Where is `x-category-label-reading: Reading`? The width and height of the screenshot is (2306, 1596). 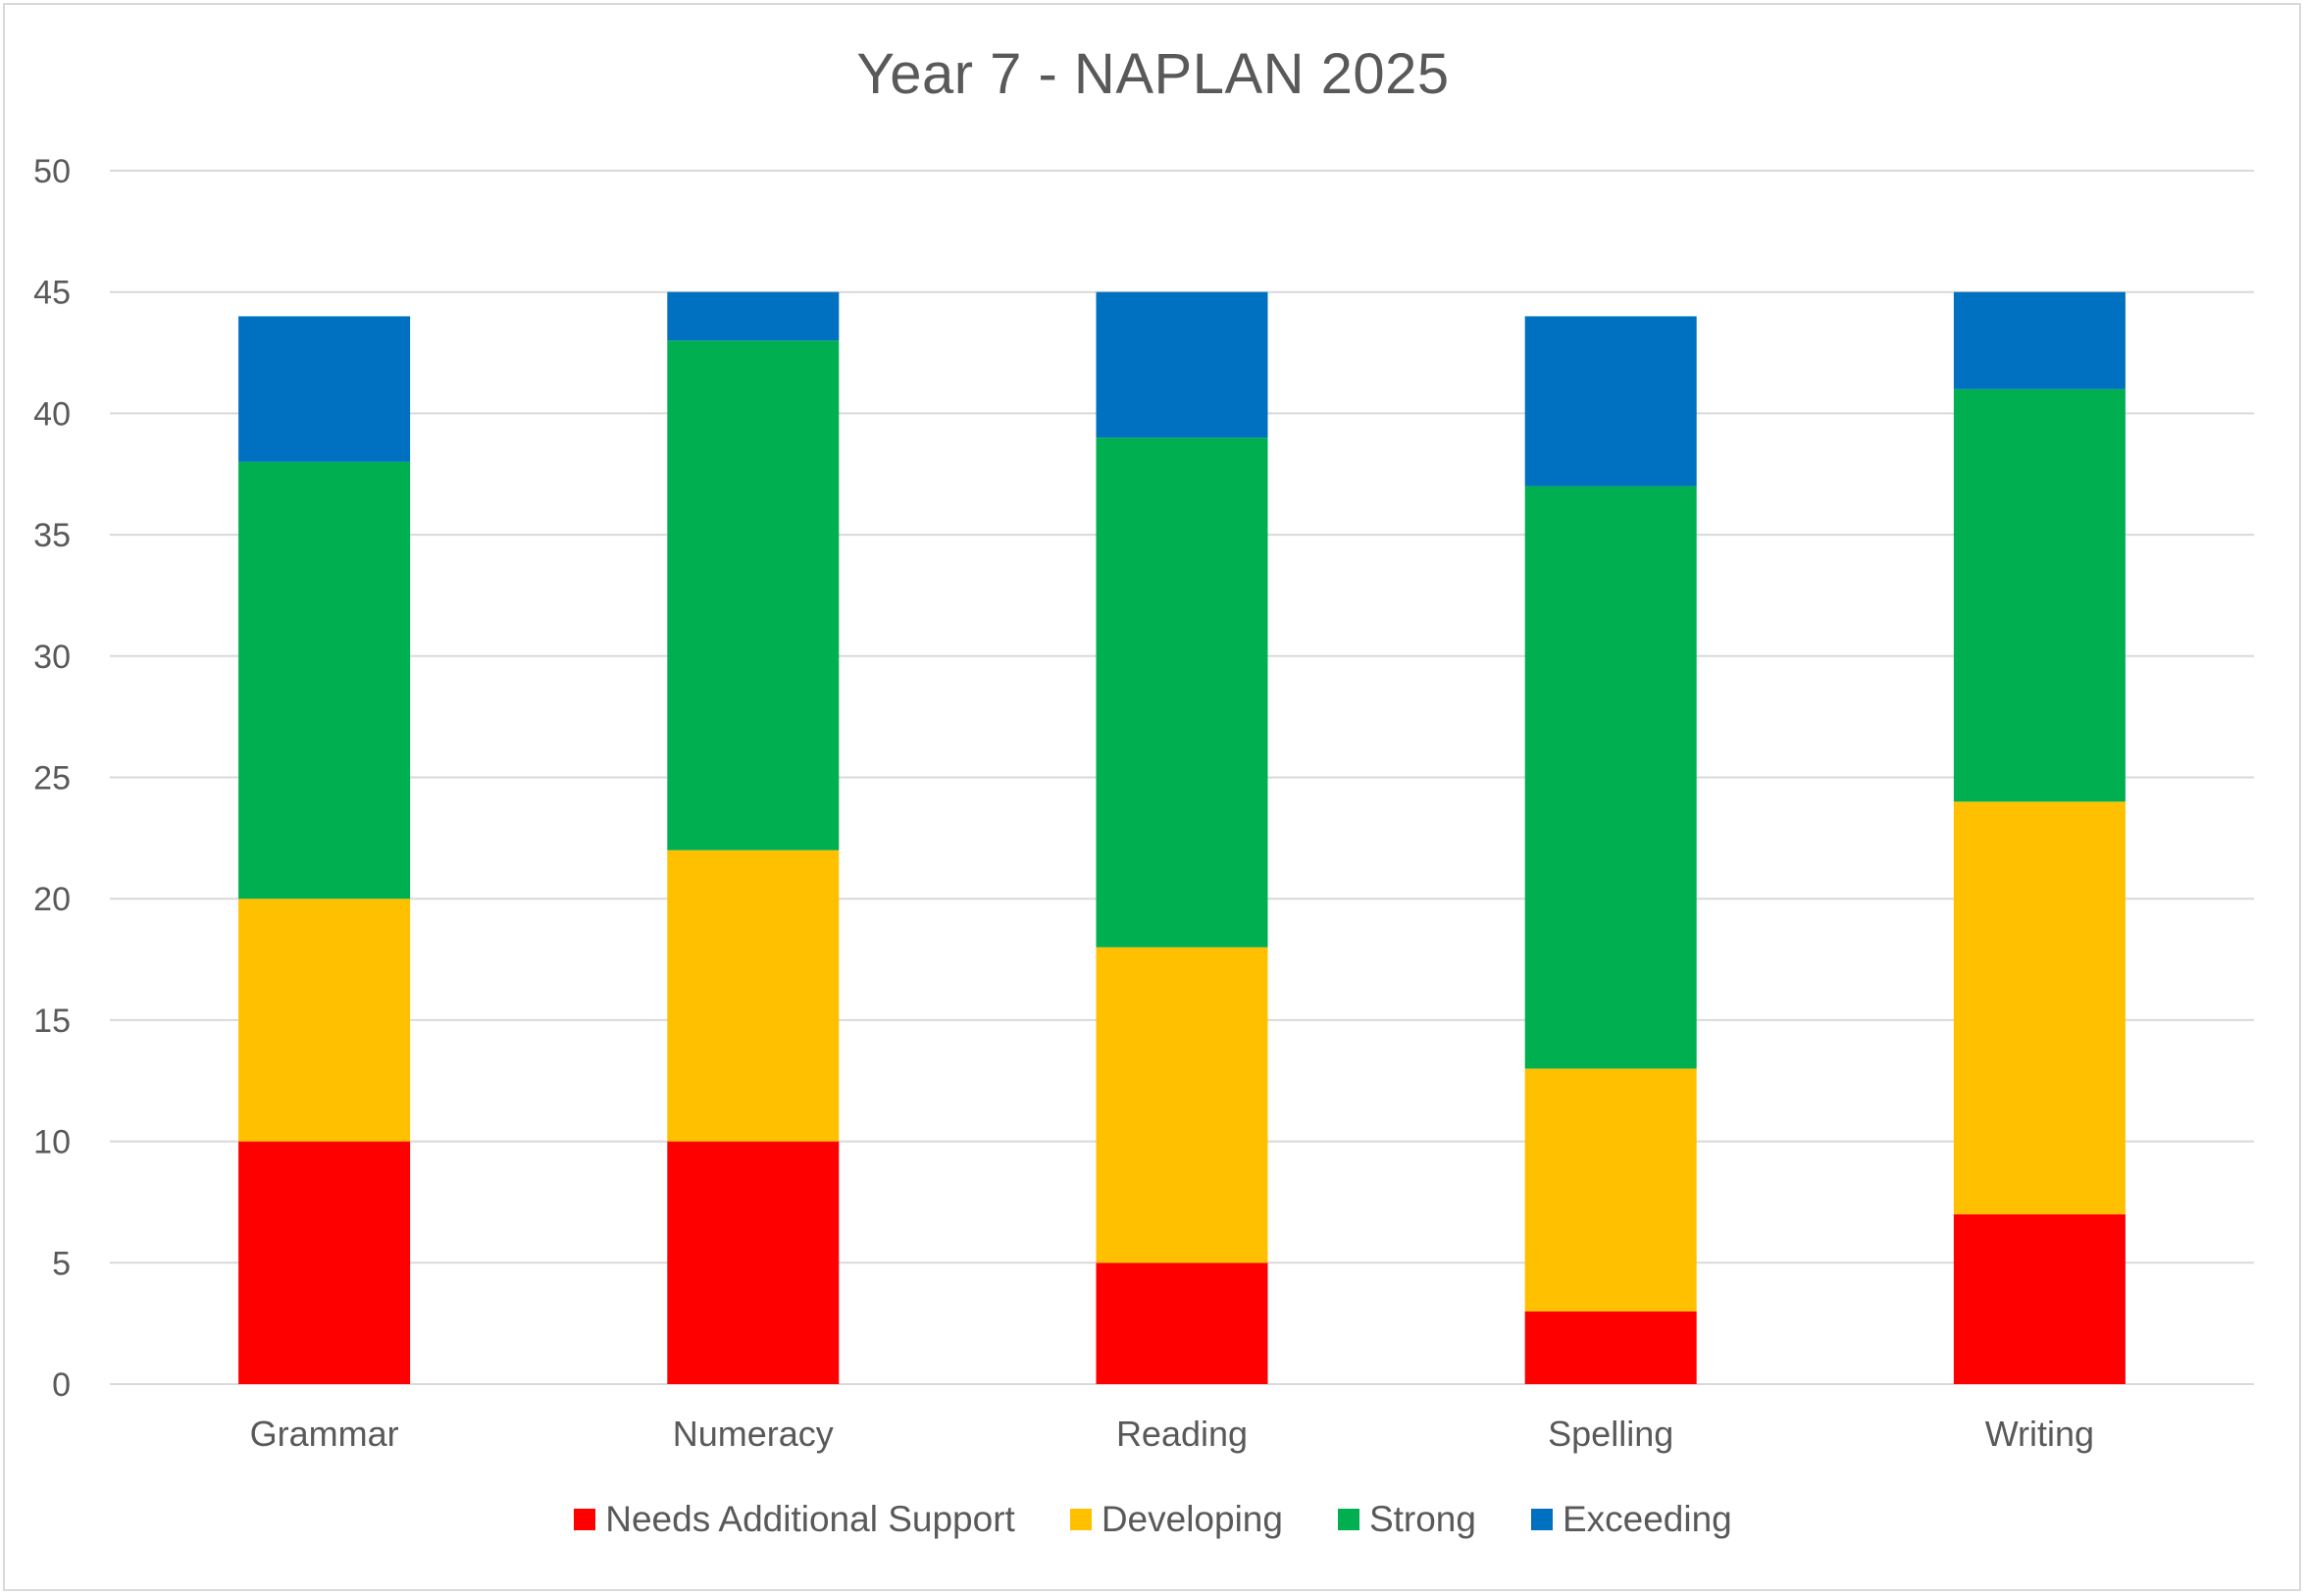
x-category-label-reading: Reading is located at coordinates (1182, 1434).